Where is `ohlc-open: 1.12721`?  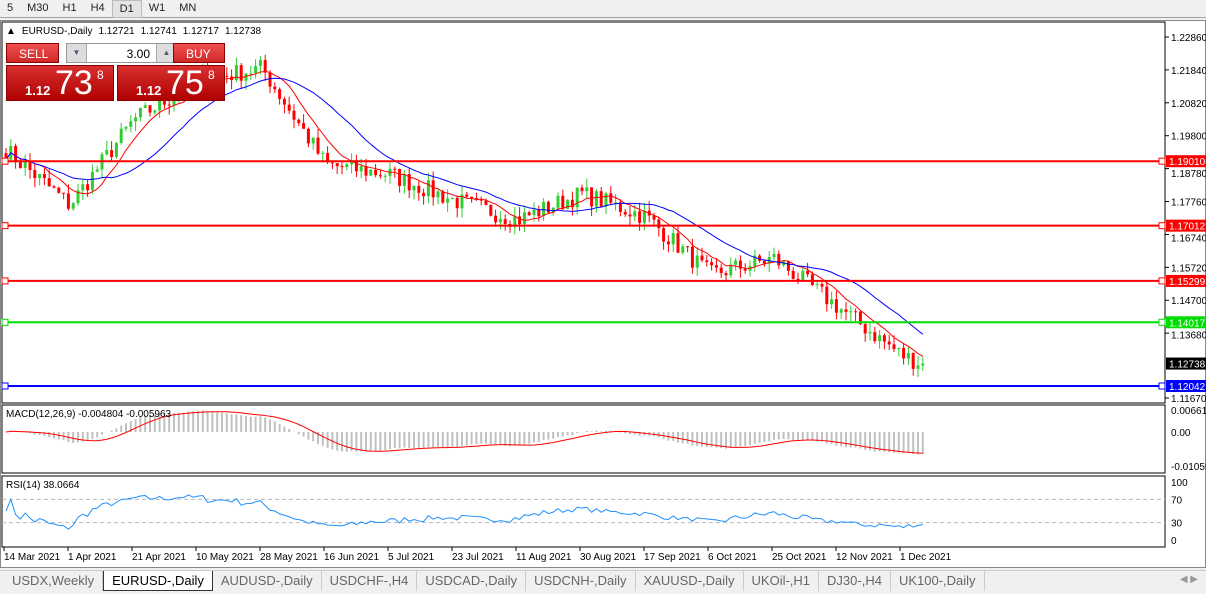
ohlc-open: 1.12721 is located at coordinates (116, 31).